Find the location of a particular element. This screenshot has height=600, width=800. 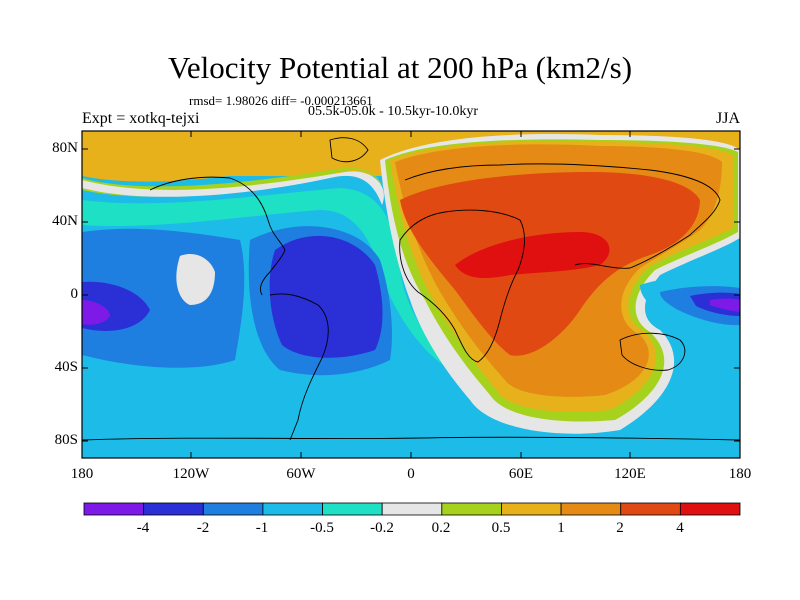

field-teal-band is located at coordinates (266, 279).